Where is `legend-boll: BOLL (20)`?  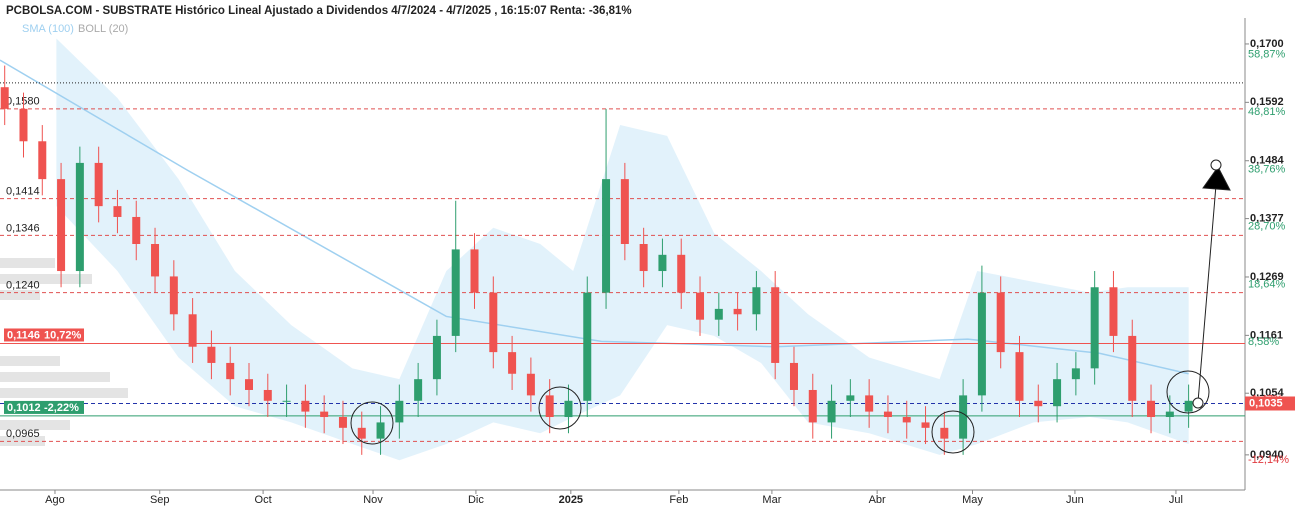 legend-boll: BOLL (20) is located at coordinates (103, 29).